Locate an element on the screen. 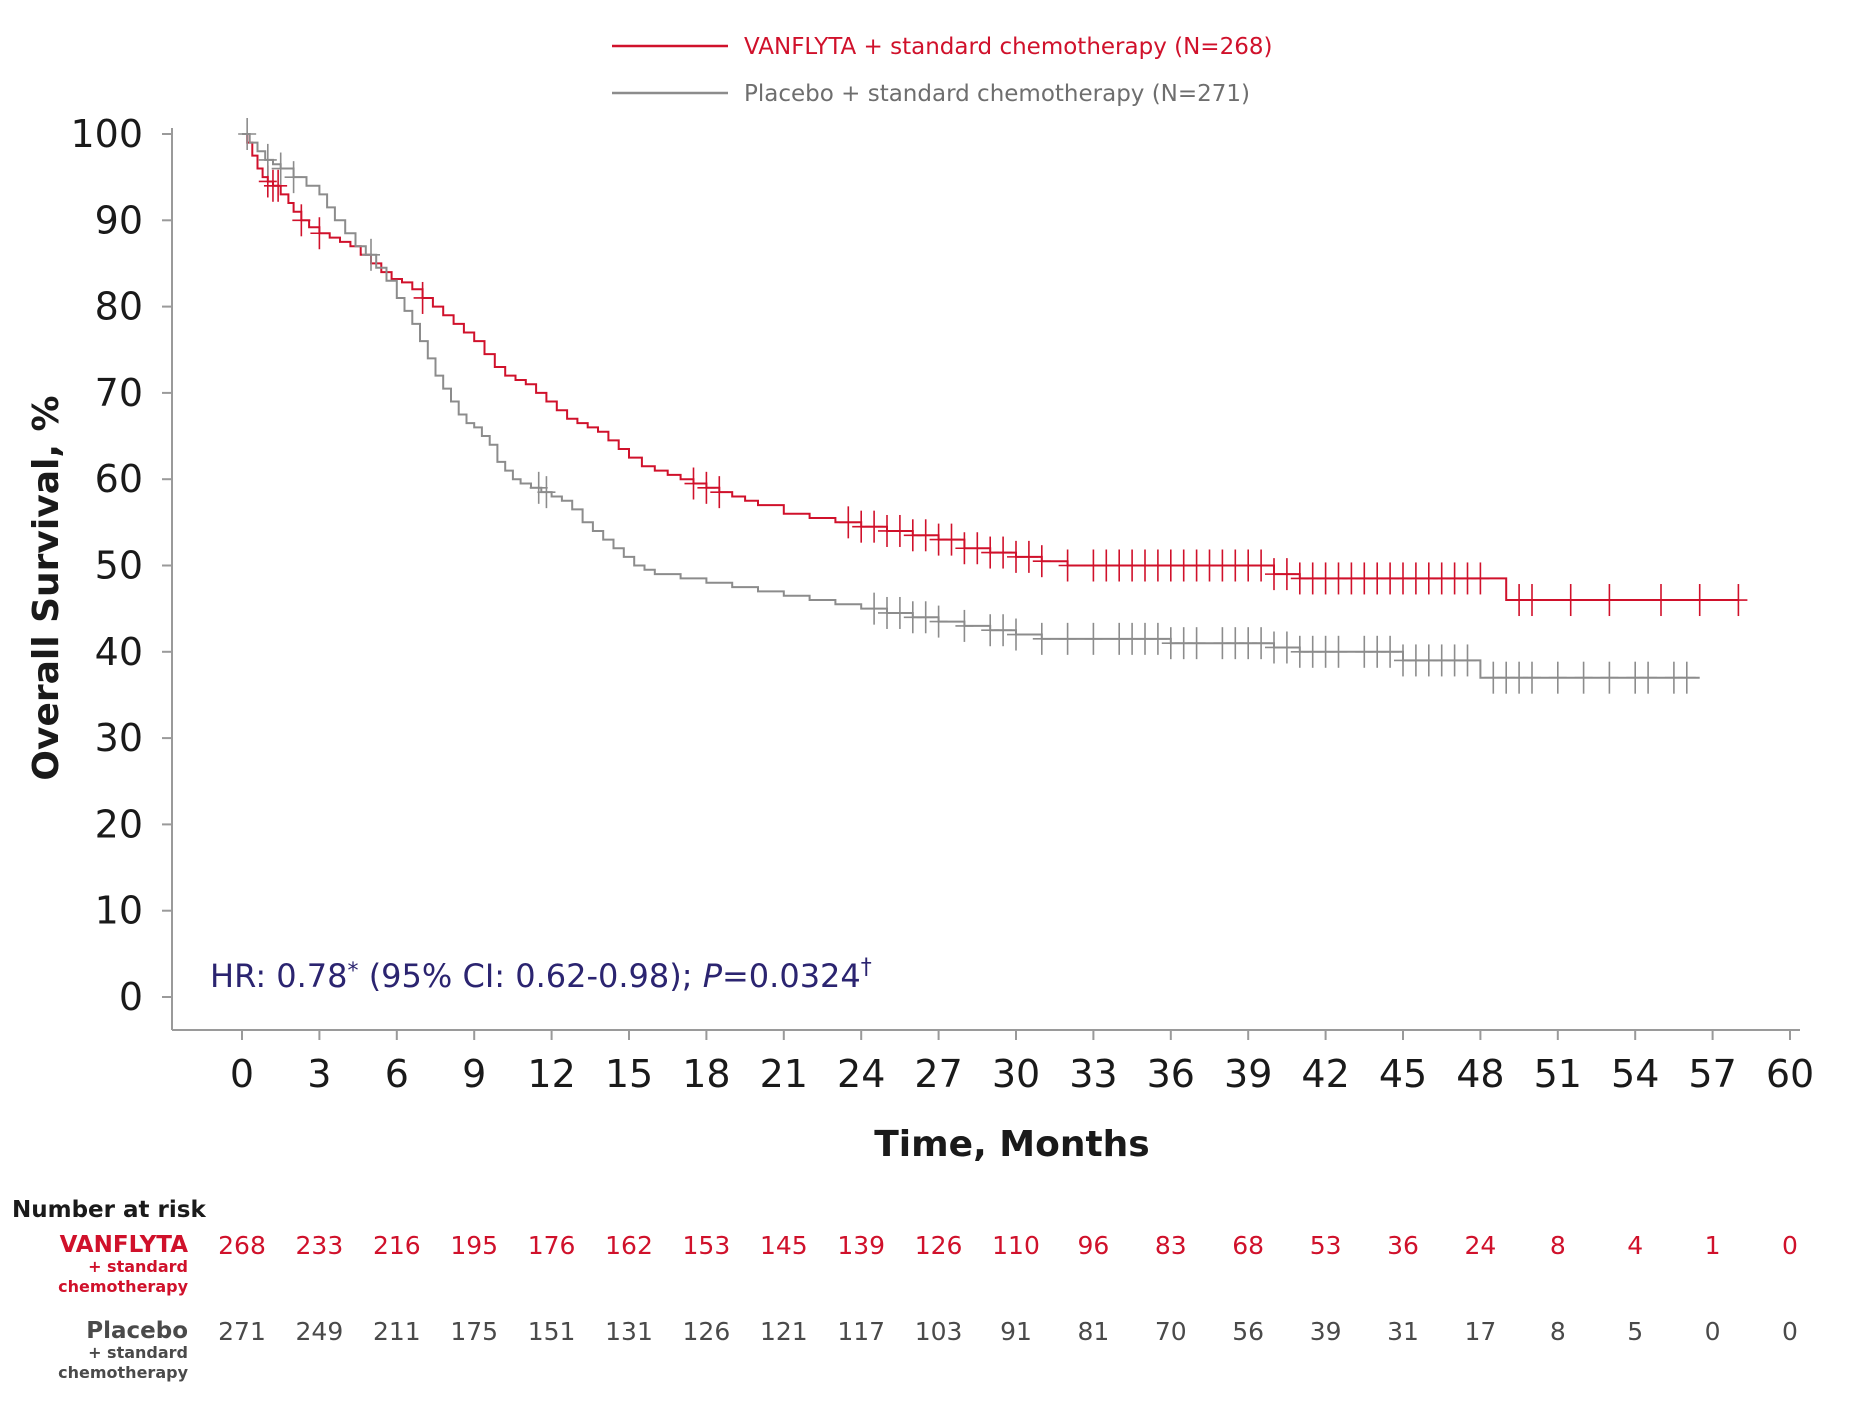  legend-label-placebo: Placebo + standard chemotherapy (N=271) is located at coordinates (997, 94).